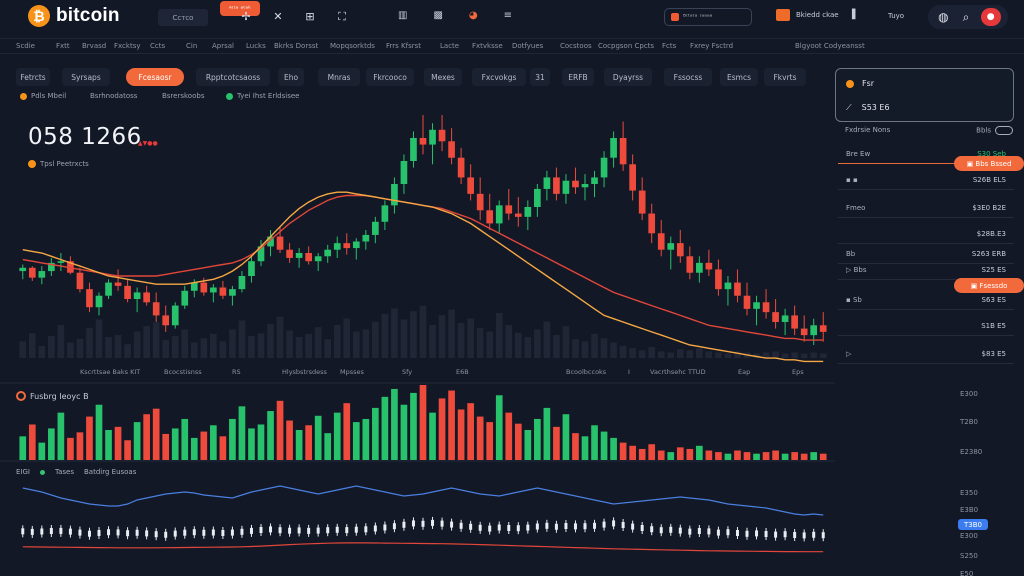  Describe the element at coordinates (183, 96) in the screenshot. I see `indicator-3: Bsrerskoobs` at that location.